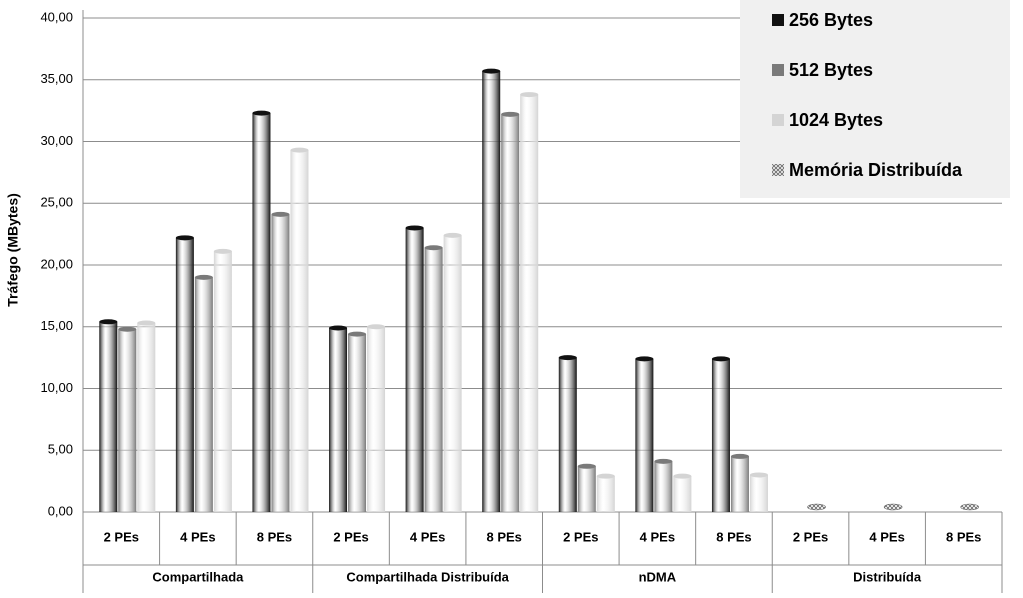 Image resolution: width=1023 pixels, height=598 pixels. I want to click on y-tick-label: 40,00, so click(56, 16).